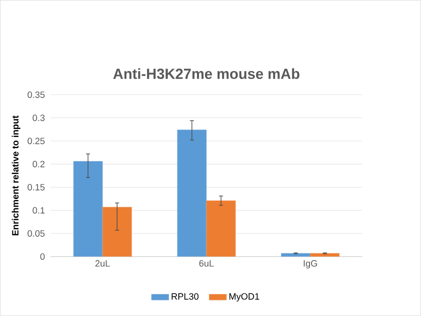 The image size is (421, 316). I want to click on y-tick-label: 0.3, so click(38, 118).